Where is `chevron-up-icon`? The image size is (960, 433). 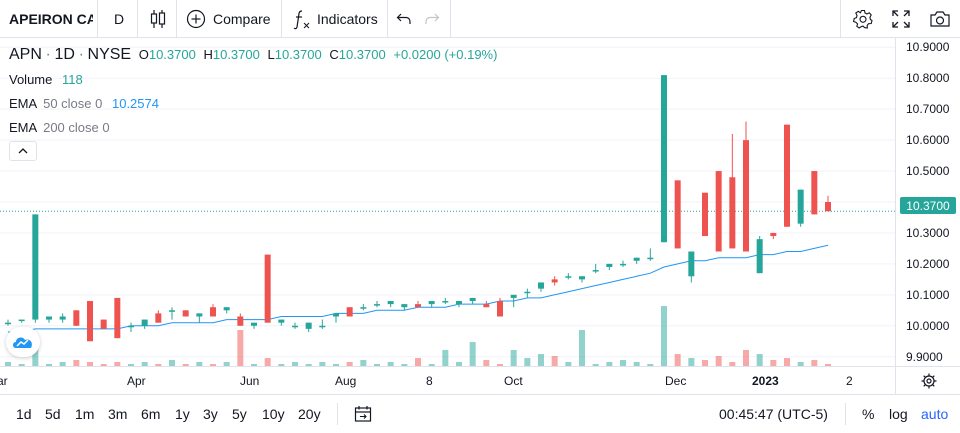 chevron-up-icon is located at coordinates (23, 151).